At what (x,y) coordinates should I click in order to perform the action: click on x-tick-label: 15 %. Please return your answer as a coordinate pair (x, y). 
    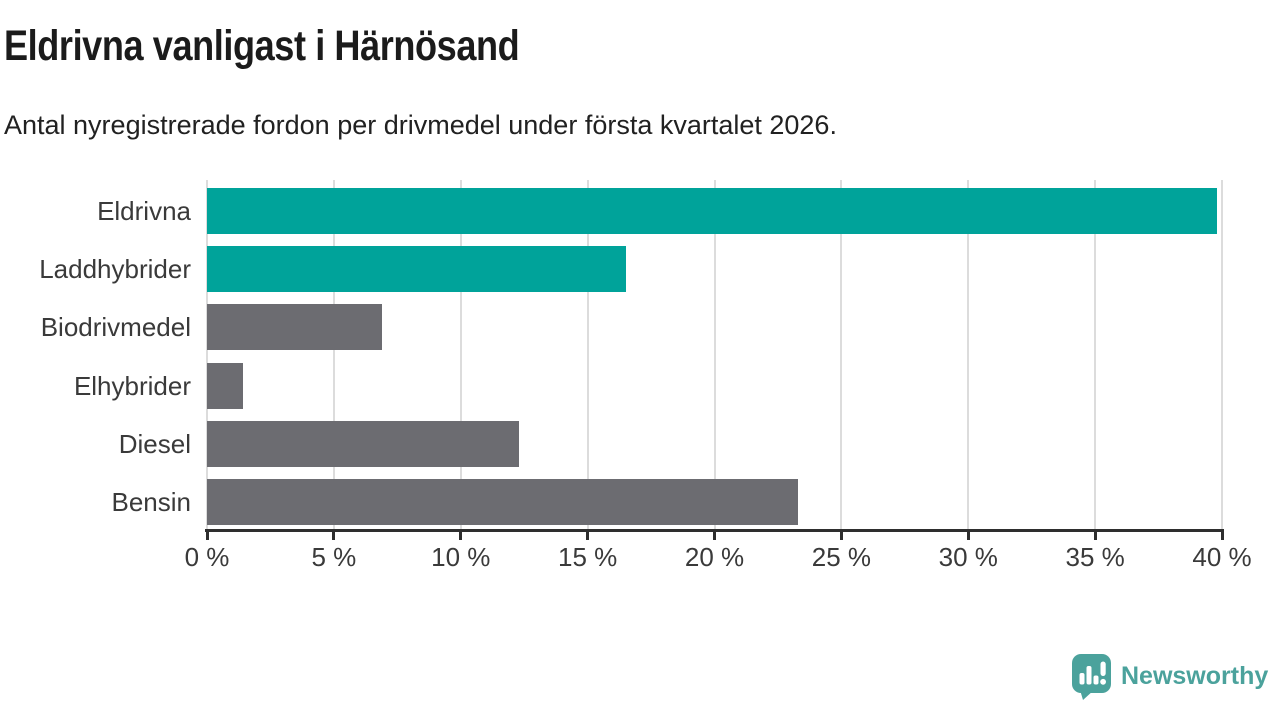
    Looking at the image, I should click on (587, 557).